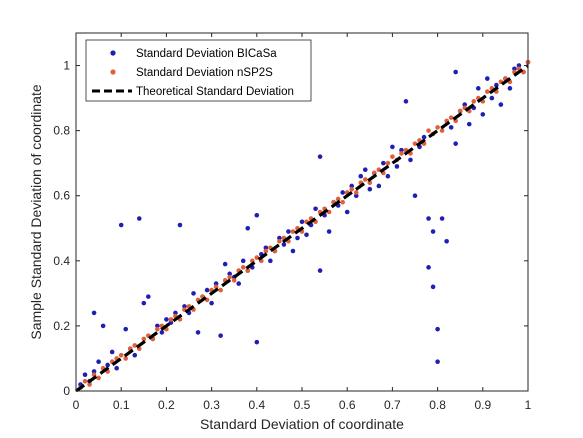 The height and width of the screenshot is (438, 583). Describe the element at coordinates (36, 211) in the screenshot. I see `y-axis-label: Sample Standard Deviation of coordinate` at that location.